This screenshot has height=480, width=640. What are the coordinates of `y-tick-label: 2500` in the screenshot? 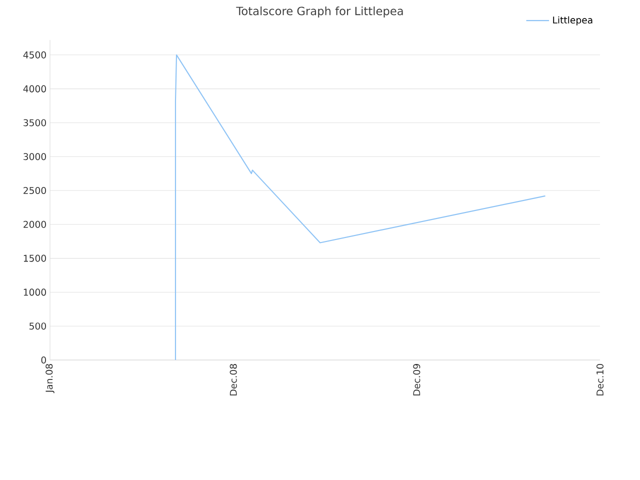 It's located at (35, 190).